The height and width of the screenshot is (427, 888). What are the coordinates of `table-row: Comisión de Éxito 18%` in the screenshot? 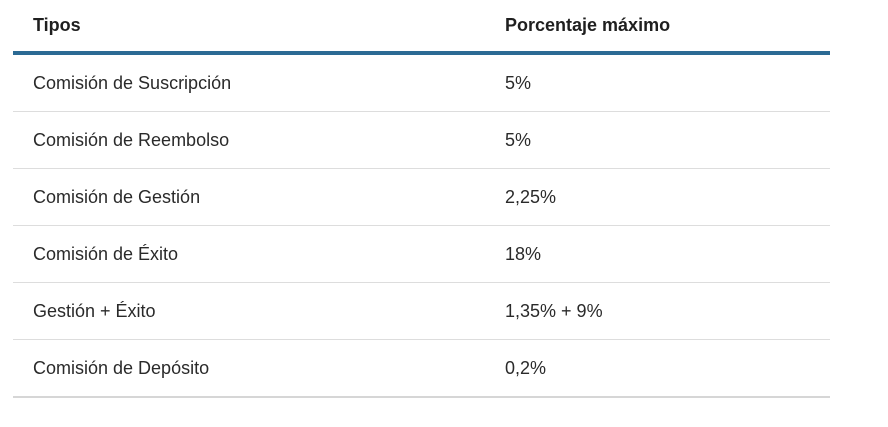 It's located at (421, 254).